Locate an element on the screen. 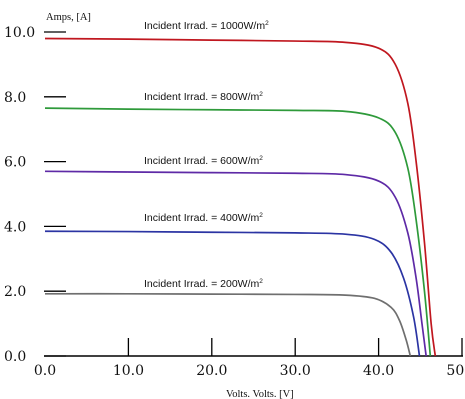 The height and width of the screenshot is (399, 465). y-ticks: 0.0 2.0 4.0 6.0 8.0 10.0 is located at coordinates (35, 195).